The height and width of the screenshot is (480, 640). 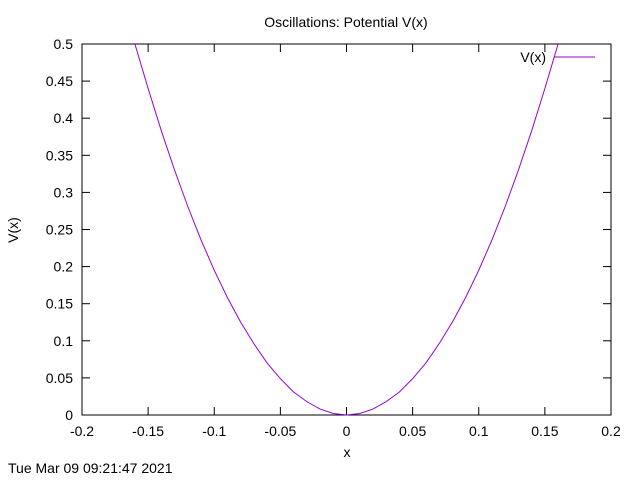 I want to click on timestamp: Tue Mar 09 09:21:47 2021, so click(x=90, y=468).